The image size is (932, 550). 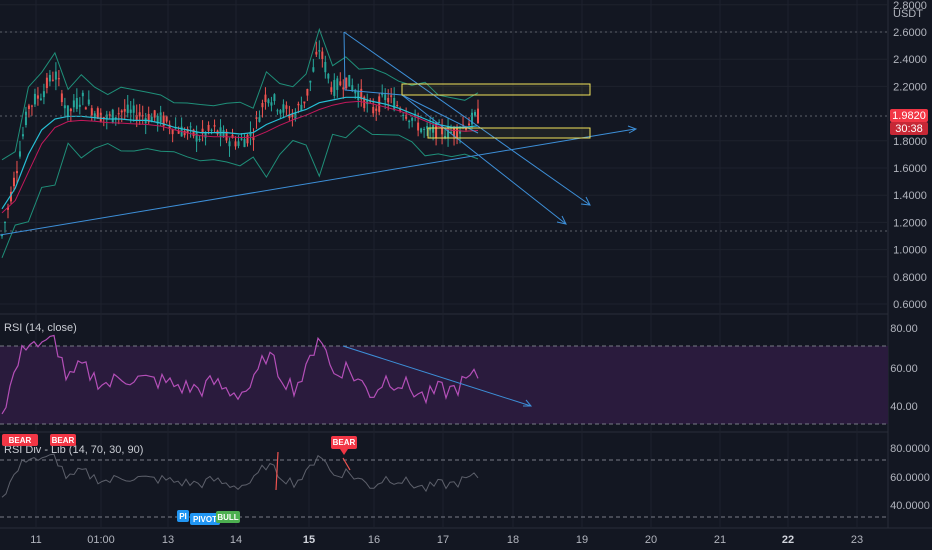 What do you see at coordinates (910, 449) in the screenshot?
I see `rsidiv-tick-label: 80.0000` at bounding box center [910, 449].